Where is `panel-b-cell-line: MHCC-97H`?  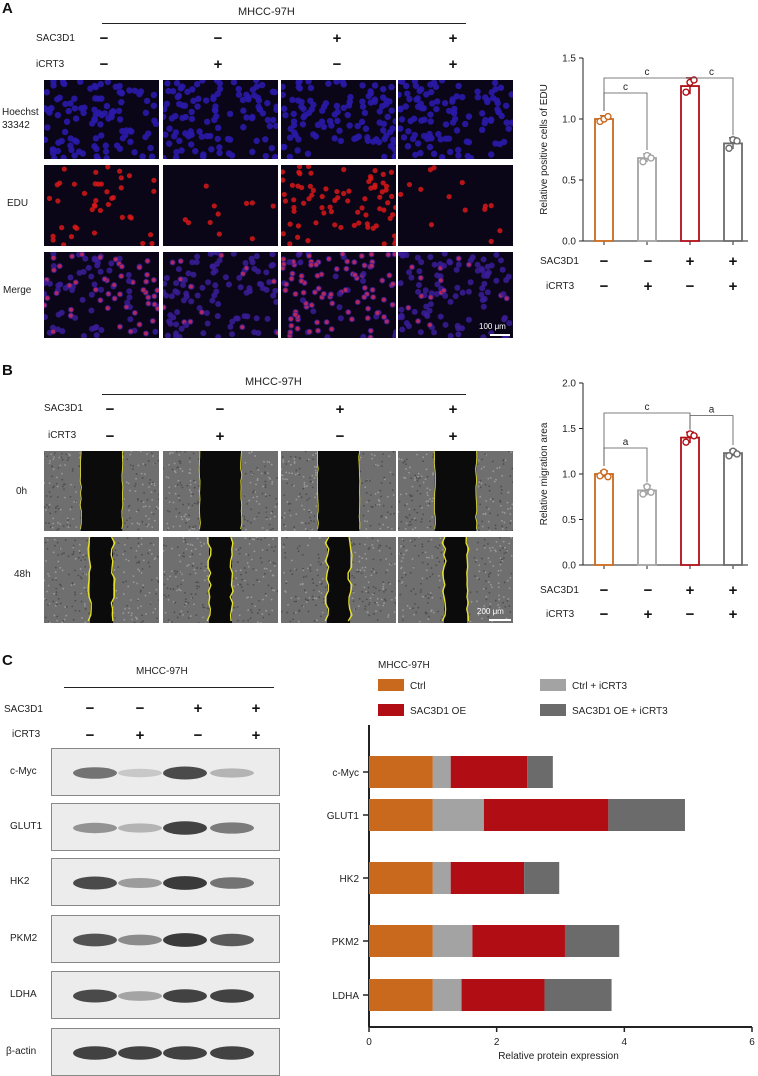
panel-b-cell-line: MHCC-97H is located at coordinates (273, 382).